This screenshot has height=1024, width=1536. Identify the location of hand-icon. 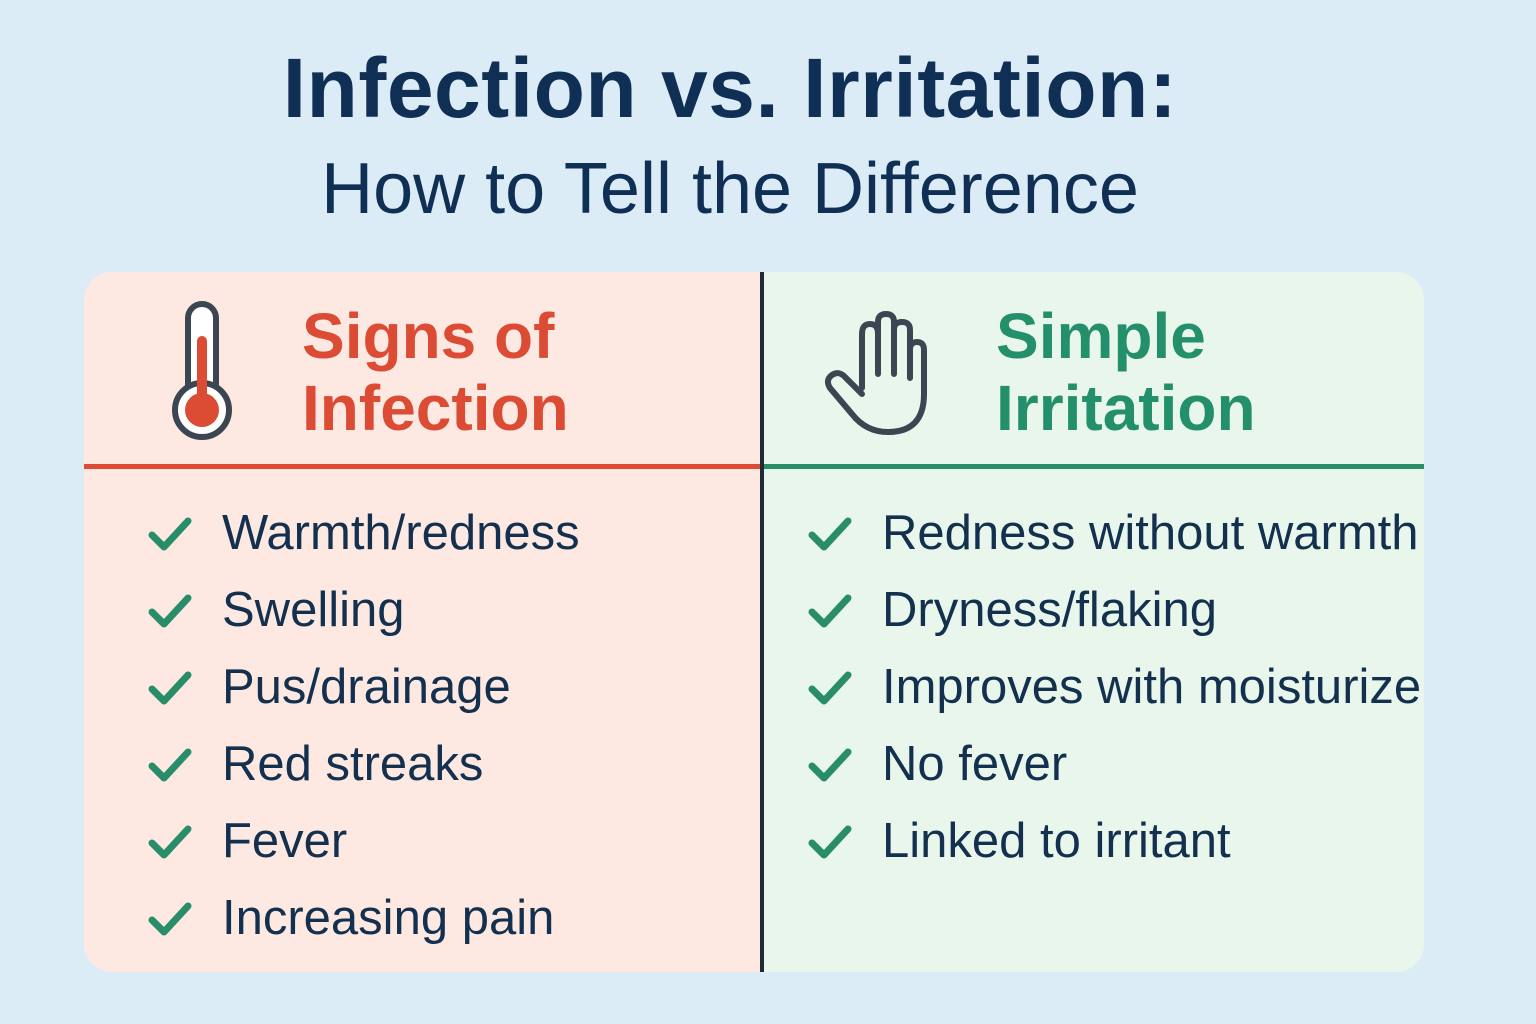
(875, 373).